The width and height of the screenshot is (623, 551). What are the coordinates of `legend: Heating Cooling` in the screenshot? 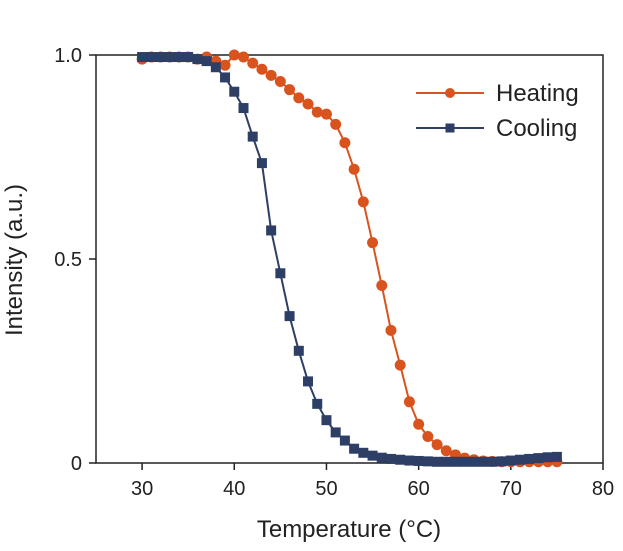 It's located at (497, 111).